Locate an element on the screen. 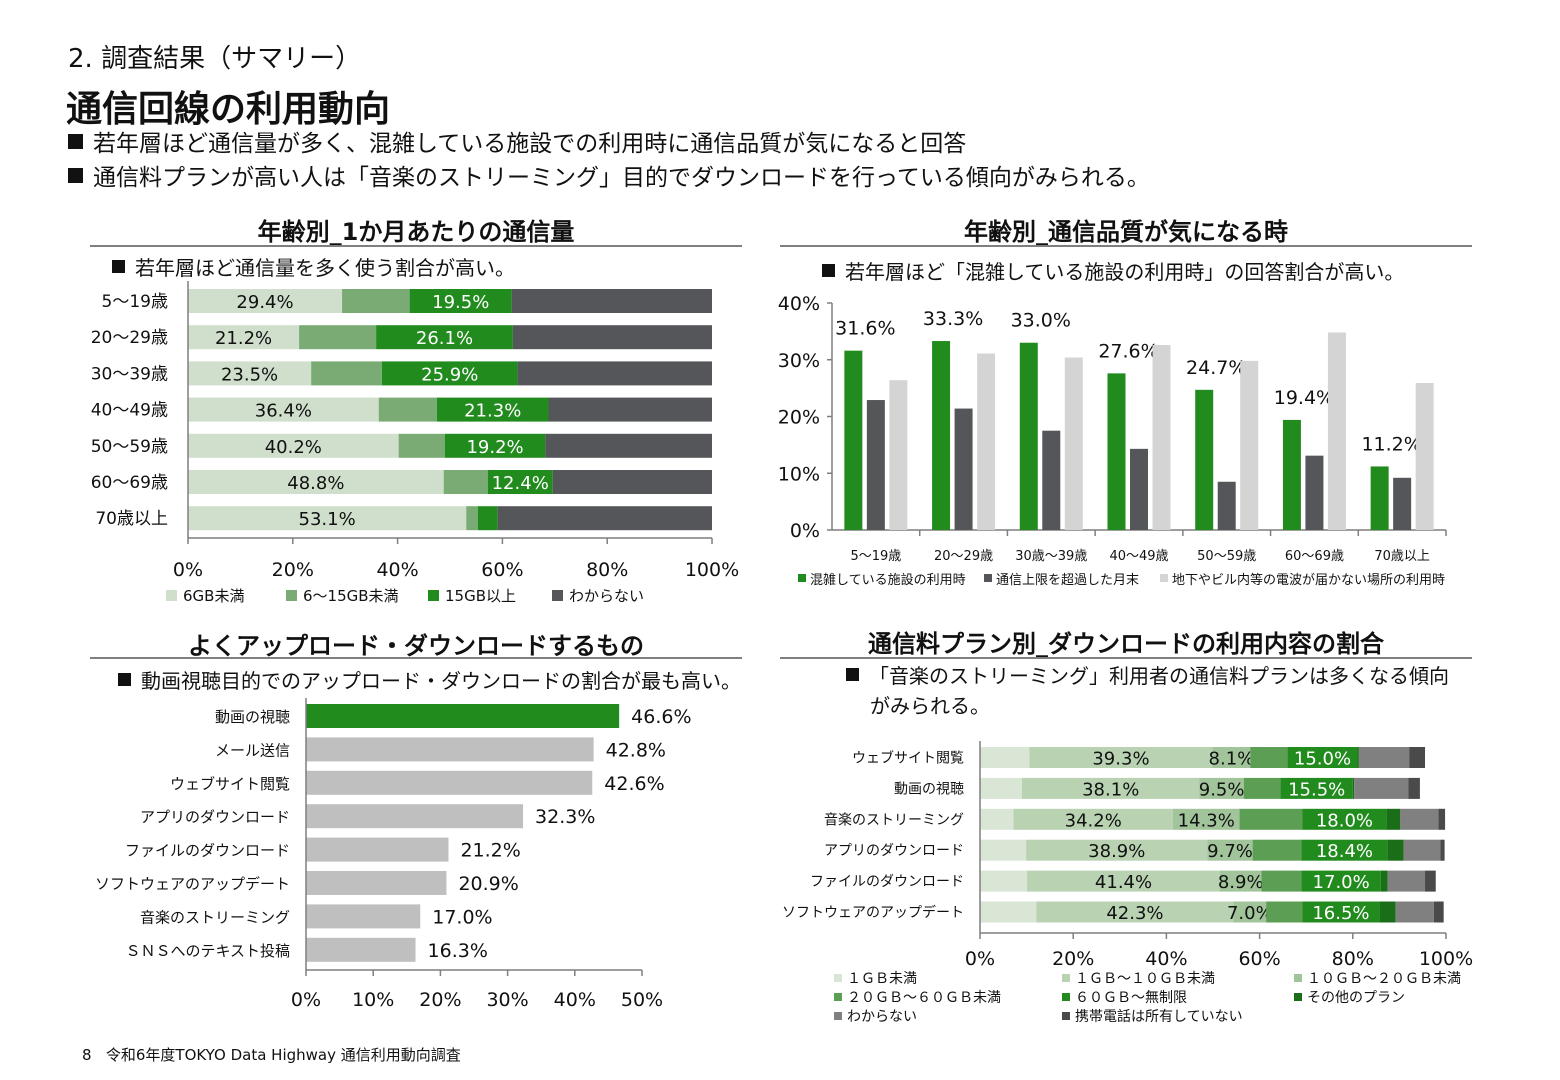 This screenshot has height=1080, width=1560. chart4-legend-label: １０ＧＢ～２０ＧＢ未満 is located at coordinates (1384, 979).